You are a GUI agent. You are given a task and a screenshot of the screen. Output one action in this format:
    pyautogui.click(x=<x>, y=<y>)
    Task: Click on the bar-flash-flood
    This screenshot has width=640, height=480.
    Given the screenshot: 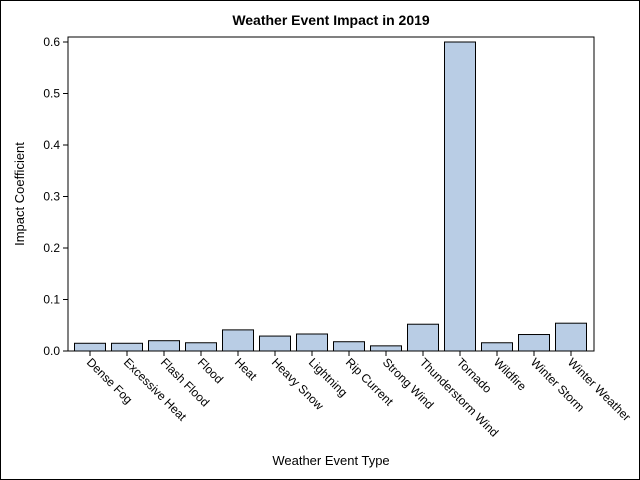 What is the action you would take?
    pyautogui.click(x=164, y=346)
    